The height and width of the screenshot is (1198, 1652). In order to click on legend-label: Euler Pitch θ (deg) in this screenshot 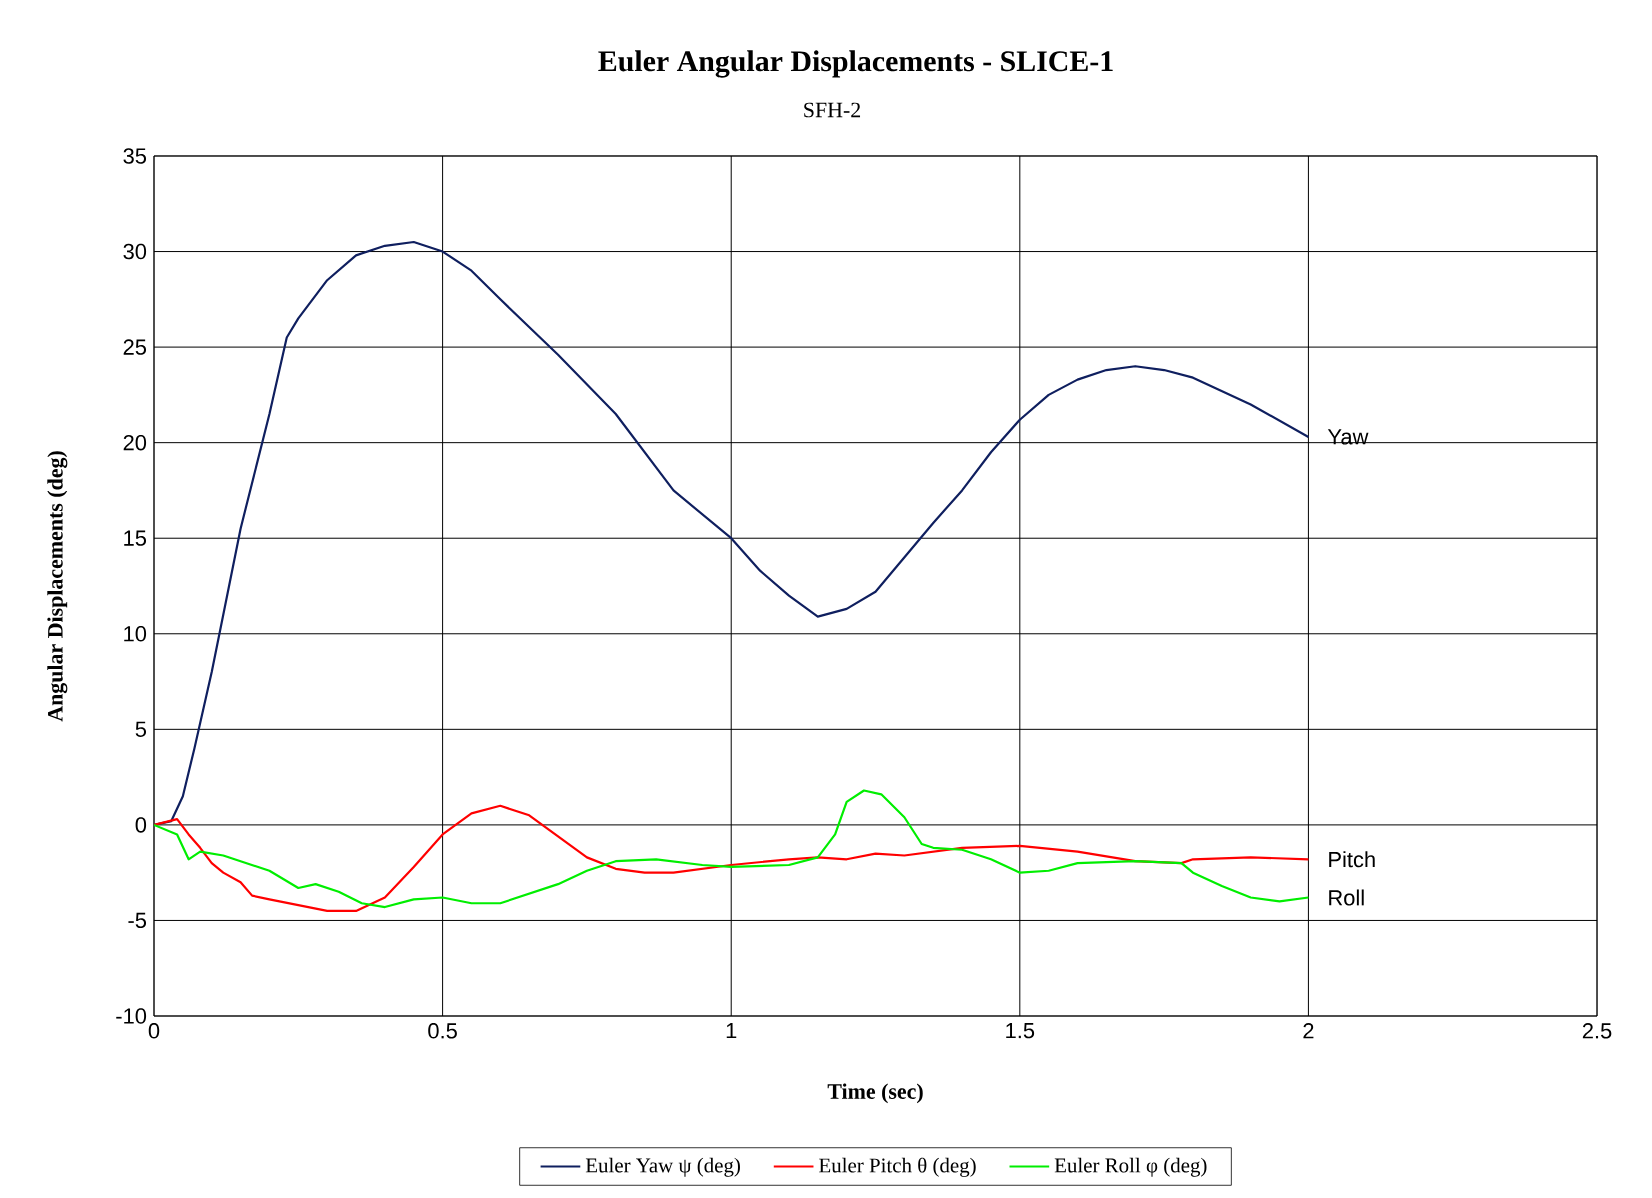, I will do `click(897, 1167)`.